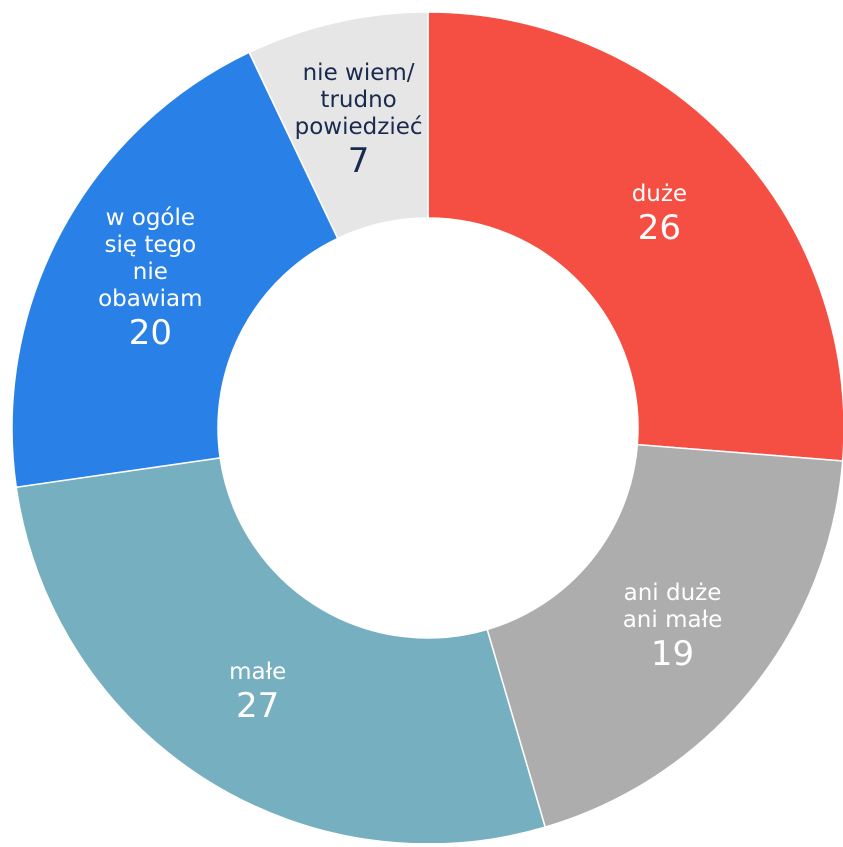 The image size is (843, 847). I want to click on value-label: 27, so click(258, 706).